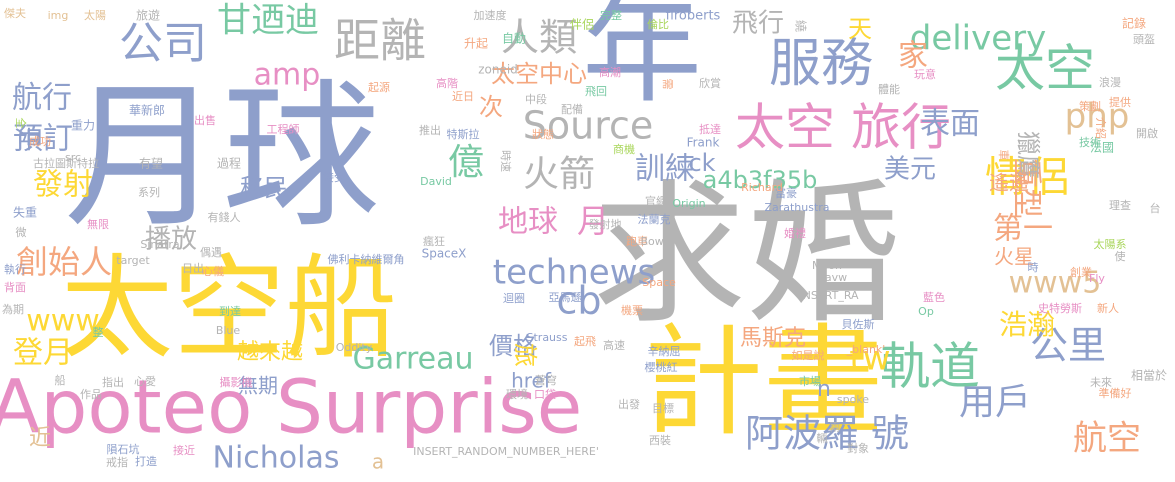 The width and height of the screenshot is (1175, 482). I want to click on cloud-word: 櫻桃紅, so click(661, 367).